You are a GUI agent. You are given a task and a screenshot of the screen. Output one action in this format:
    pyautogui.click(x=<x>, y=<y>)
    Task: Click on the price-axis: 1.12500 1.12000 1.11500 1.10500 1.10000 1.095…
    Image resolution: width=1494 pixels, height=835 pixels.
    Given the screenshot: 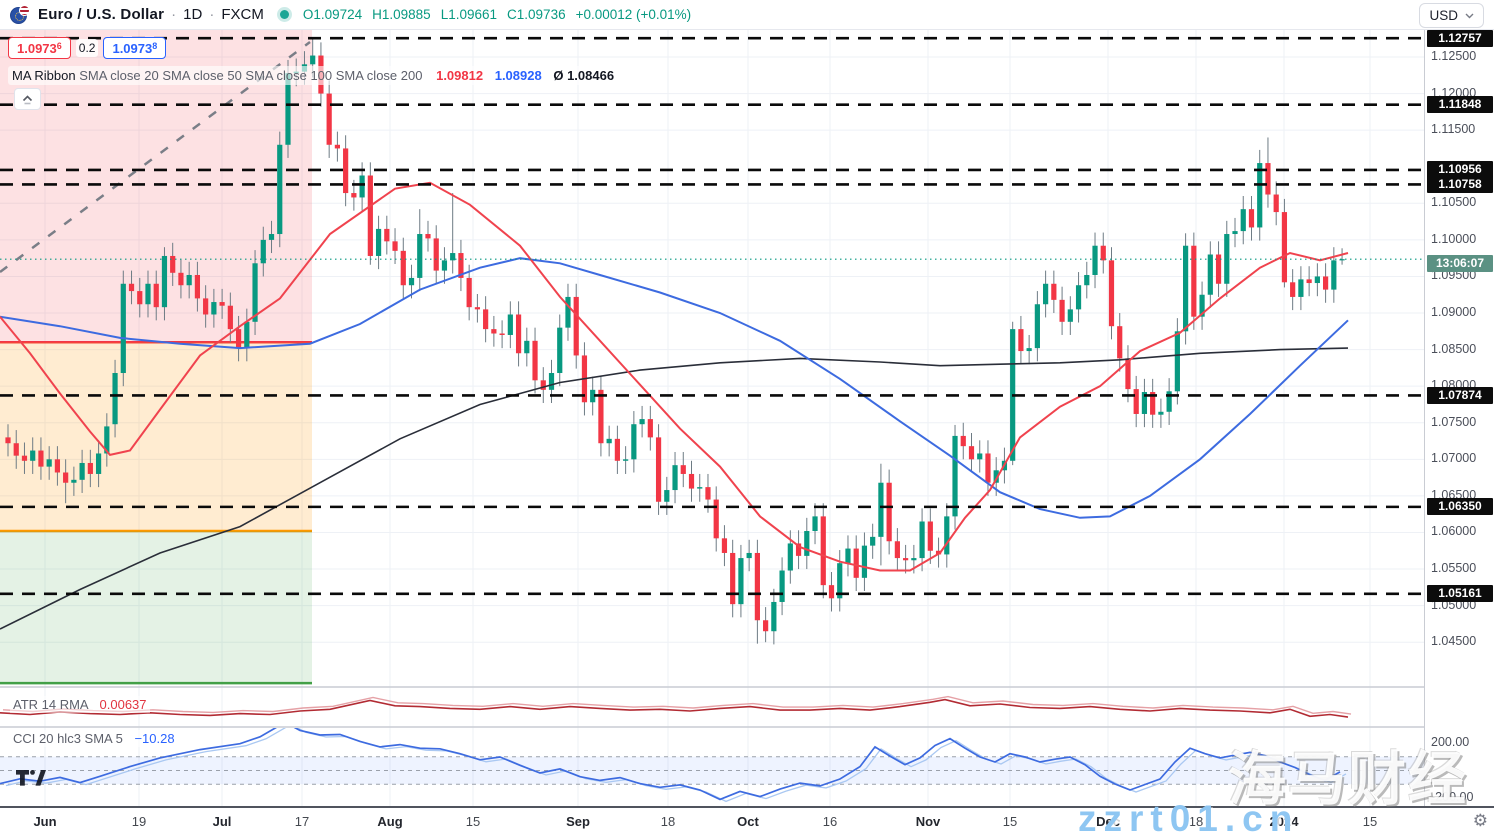 What is the action you would take?
    pyautogui.click(x=1459, y=417)
    